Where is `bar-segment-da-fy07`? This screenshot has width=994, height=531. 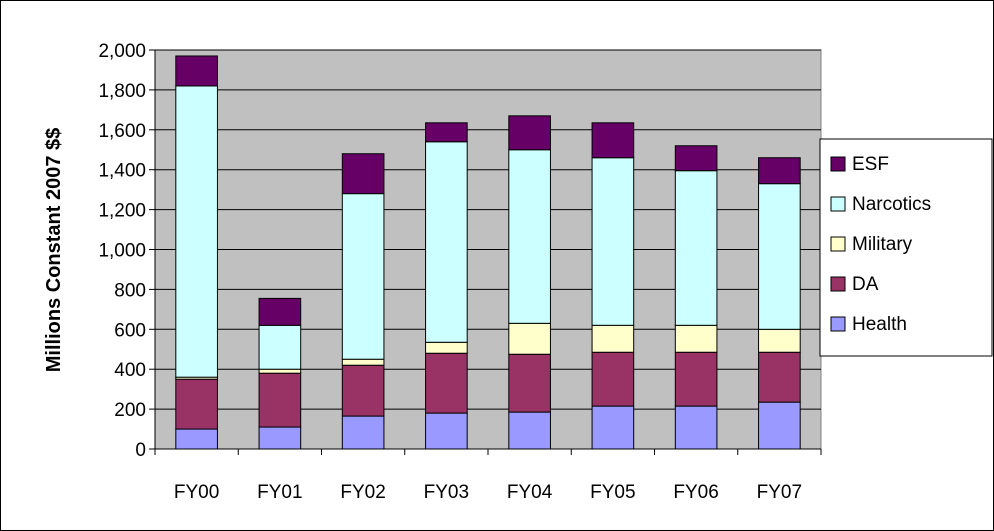
bar-segment-da-fy07 is located at coordinates (779, 377).